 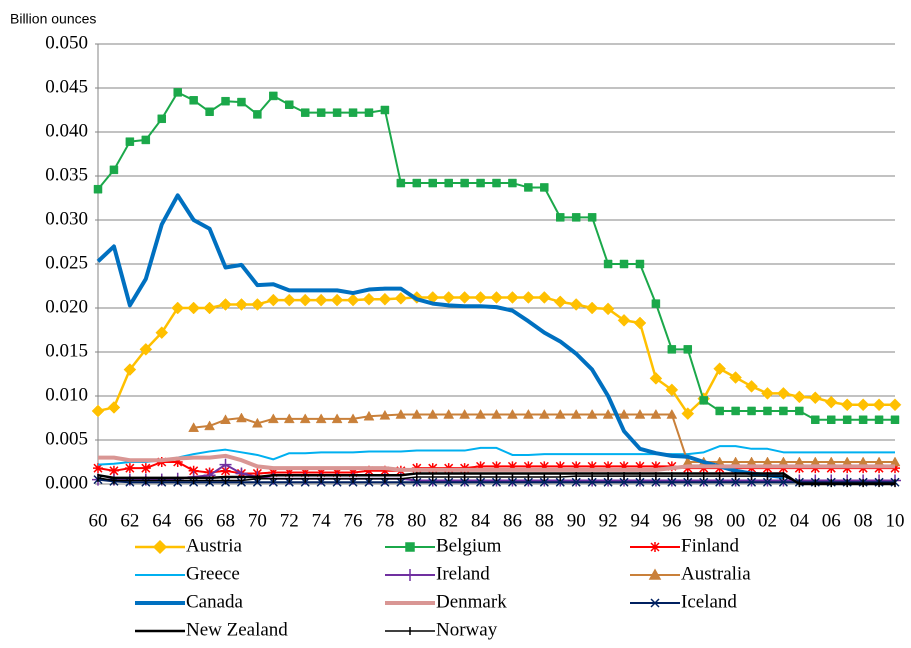 What do you see at coordinates (66, 262) in the screenshot?
I see `y-tick-label: 0.025` at bounding box center [66, 262].